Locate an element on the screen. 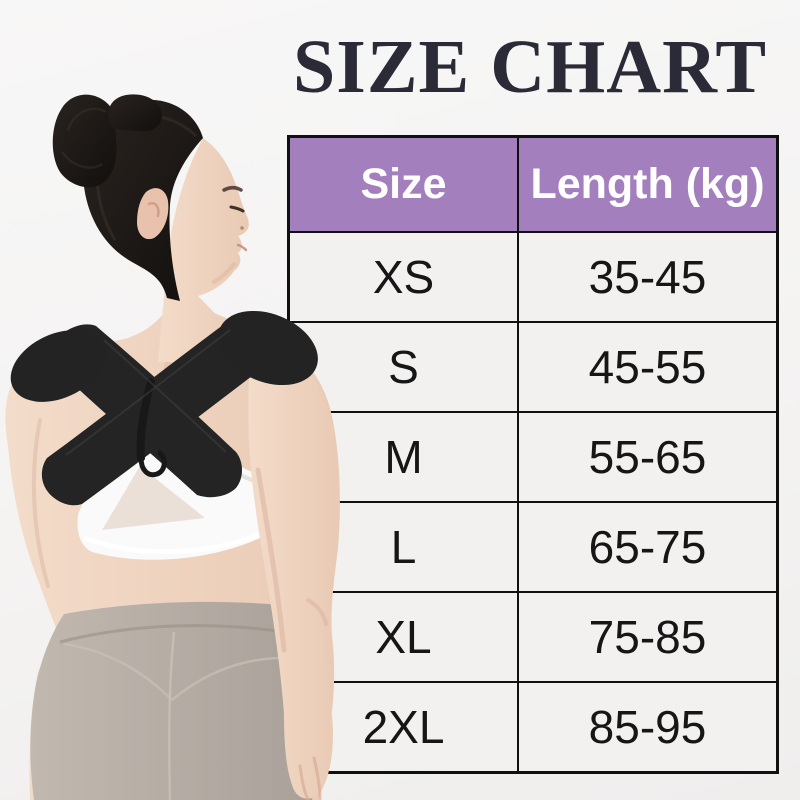  right-arm is located at coordinates (293, 567).